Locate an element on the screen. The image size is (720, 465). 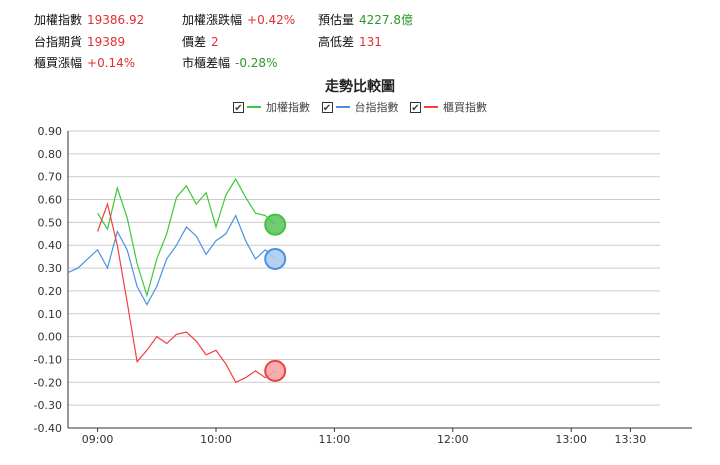
y-tick-label: -0.20 is located at coordinates (48, 382).